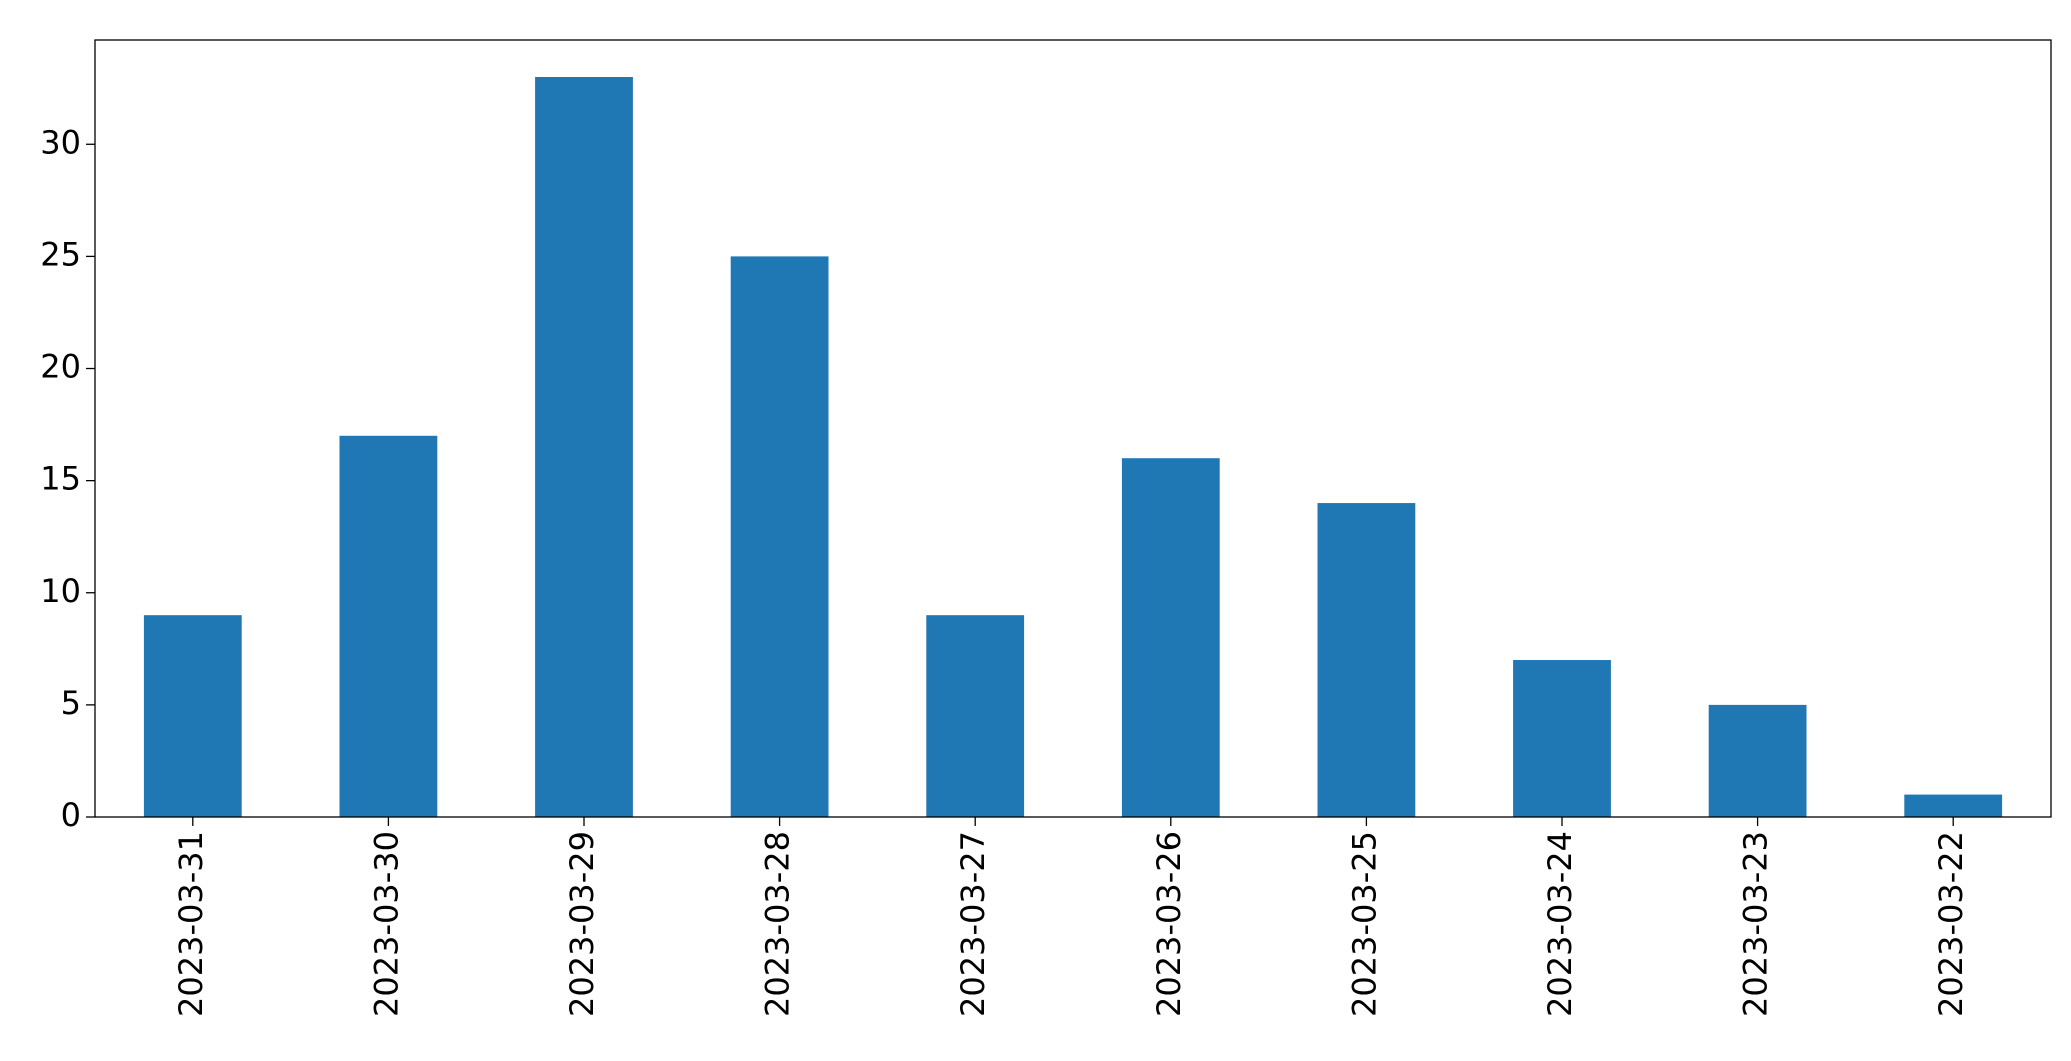 The height and width of the screenshot is (1061, 2071). What do you see at coordinates (1951, 924) in the screenshot?
I see `x-tick-label: 2023-03-22` at bounding box center [1951, 924].